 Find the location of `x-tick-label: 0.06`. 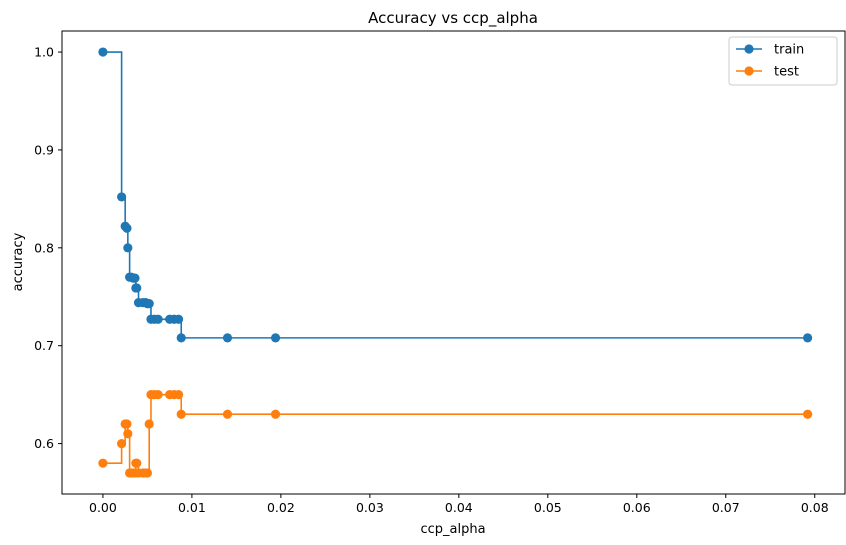

x-tick-label: 0.06 is located at coordinates (637, 507).